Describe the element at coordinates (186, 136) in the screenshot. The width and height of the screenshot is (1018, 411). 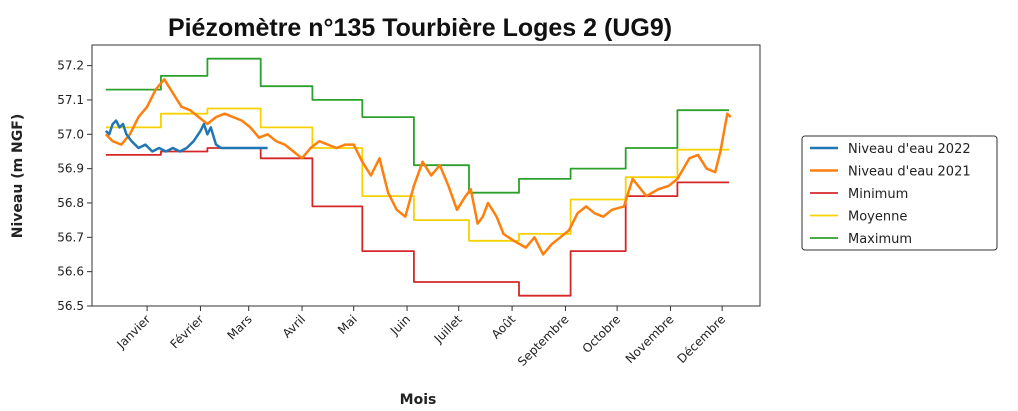
I see `series-line` at that location.